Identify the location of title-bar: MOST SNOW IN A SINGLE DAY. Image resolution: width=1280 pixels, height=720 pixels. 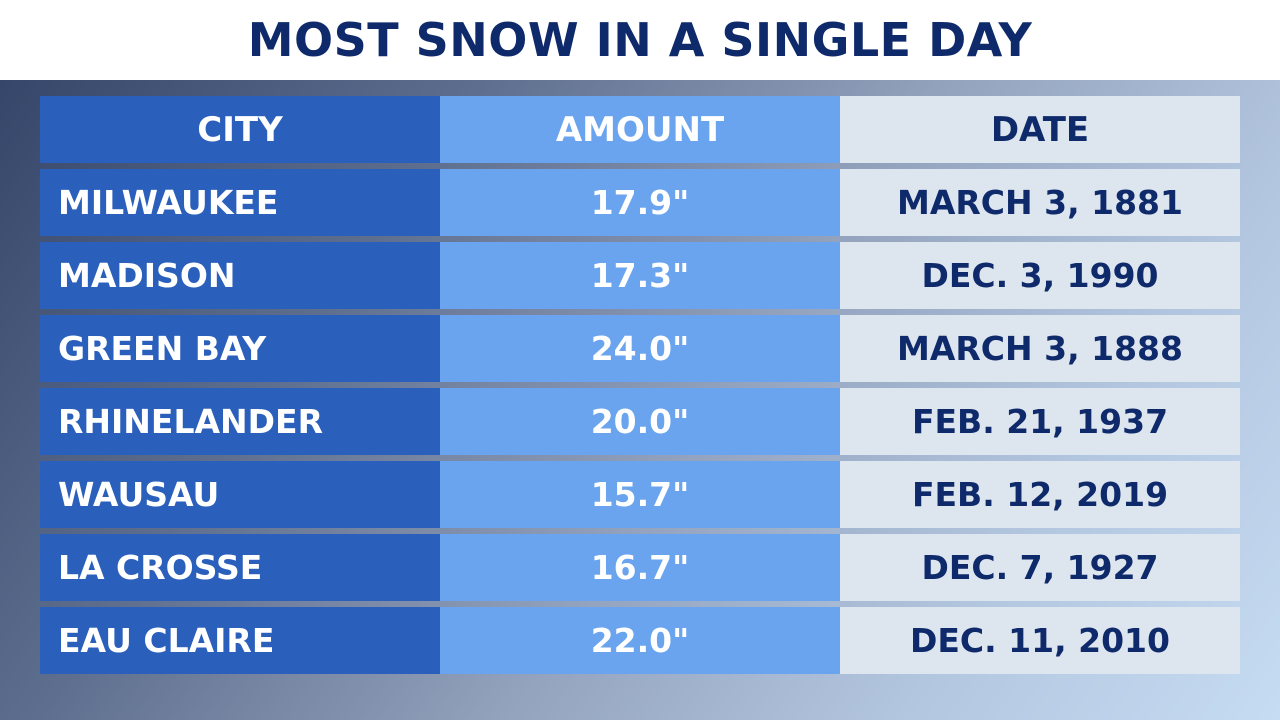
(640, 40).